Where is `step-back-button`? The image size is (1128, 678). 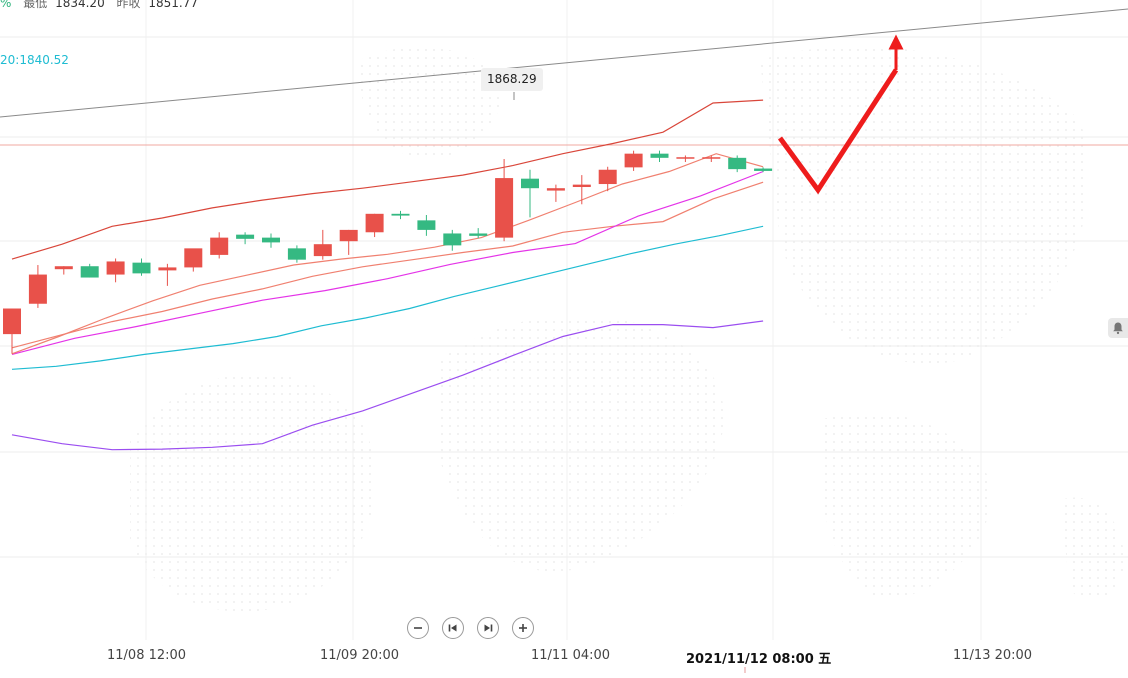
step-back-button is located at coordinates (453, 628).